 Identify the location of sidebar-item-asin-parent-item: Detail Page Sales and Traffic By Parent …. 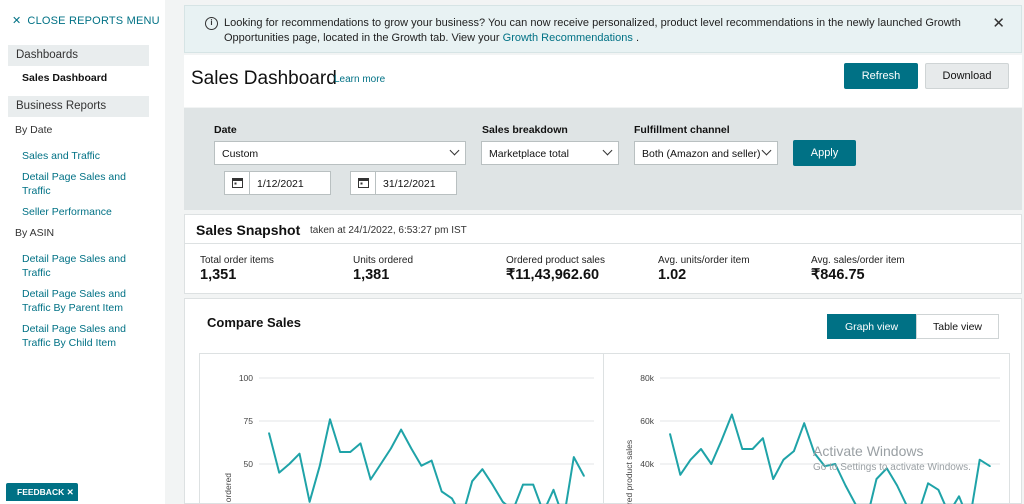
(74, 301).